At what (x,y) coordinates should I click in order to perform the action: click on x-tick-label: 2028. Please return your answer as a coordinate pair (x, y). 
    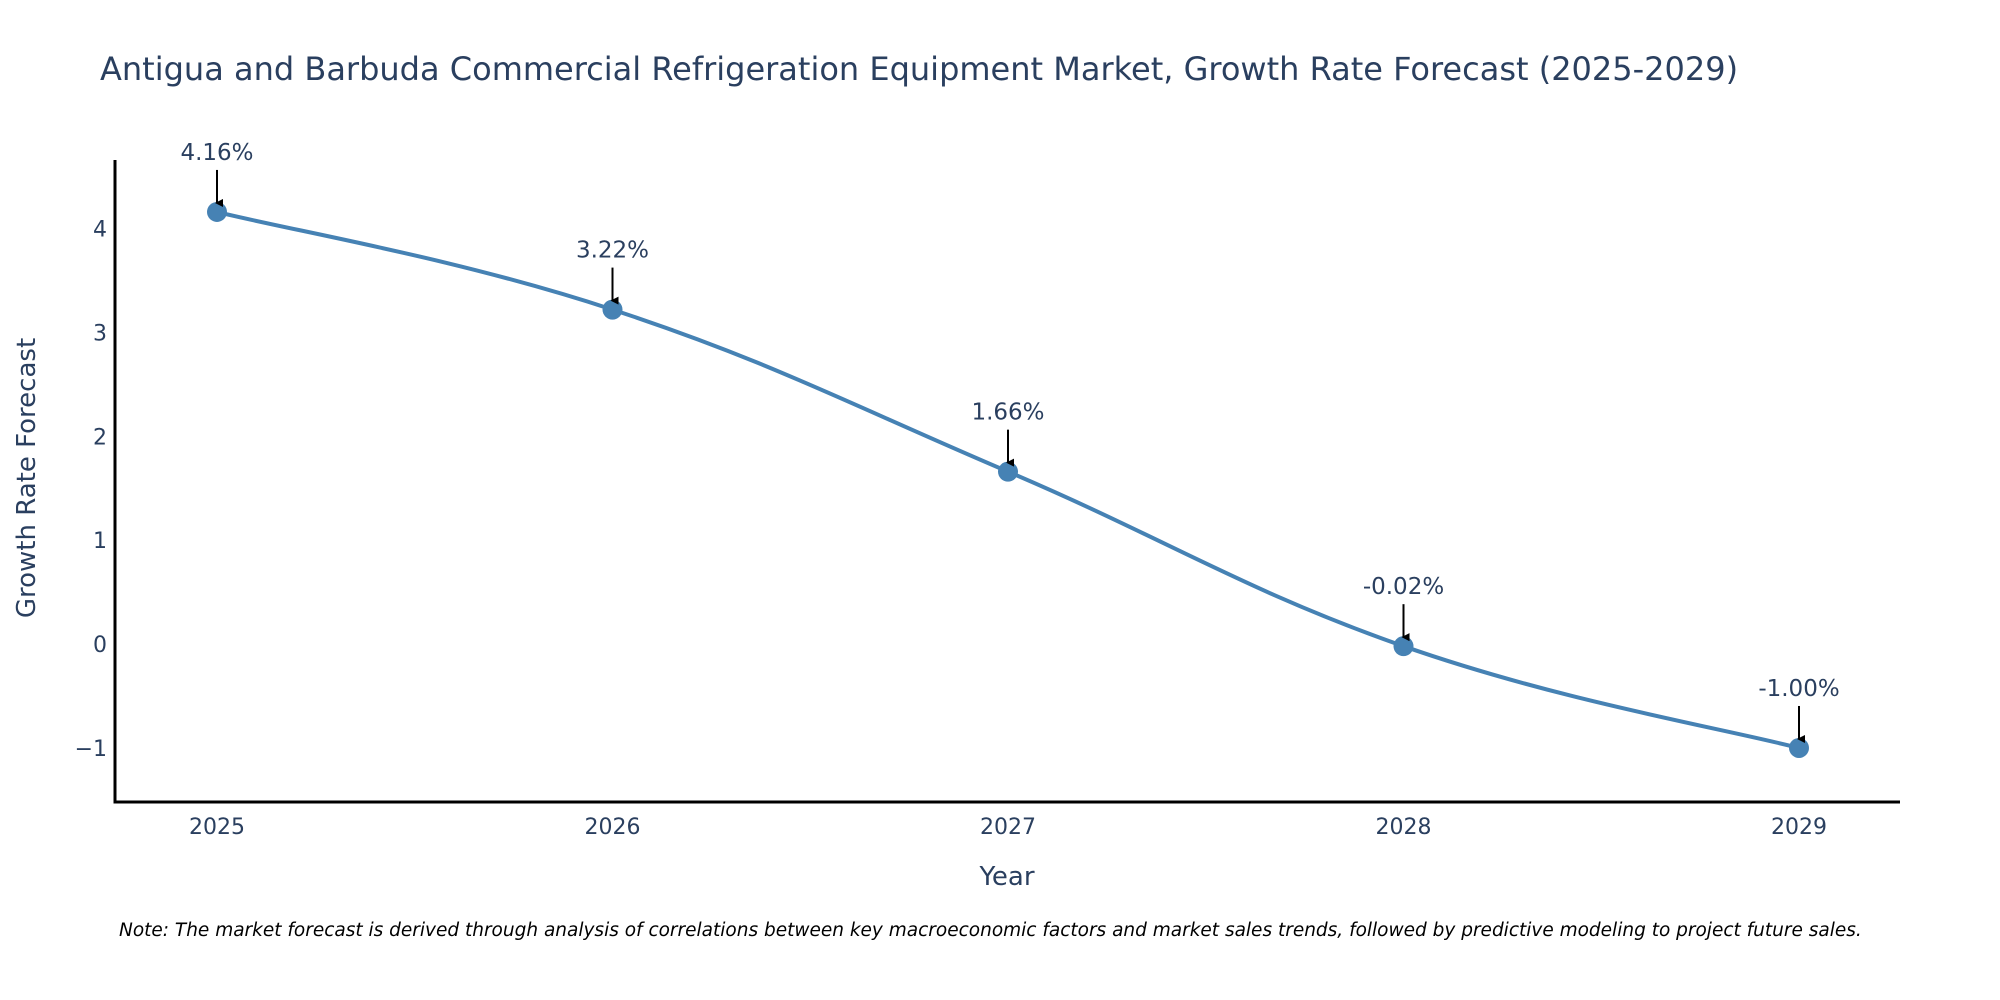
    Looking at the image, I should click on (1404, 827).